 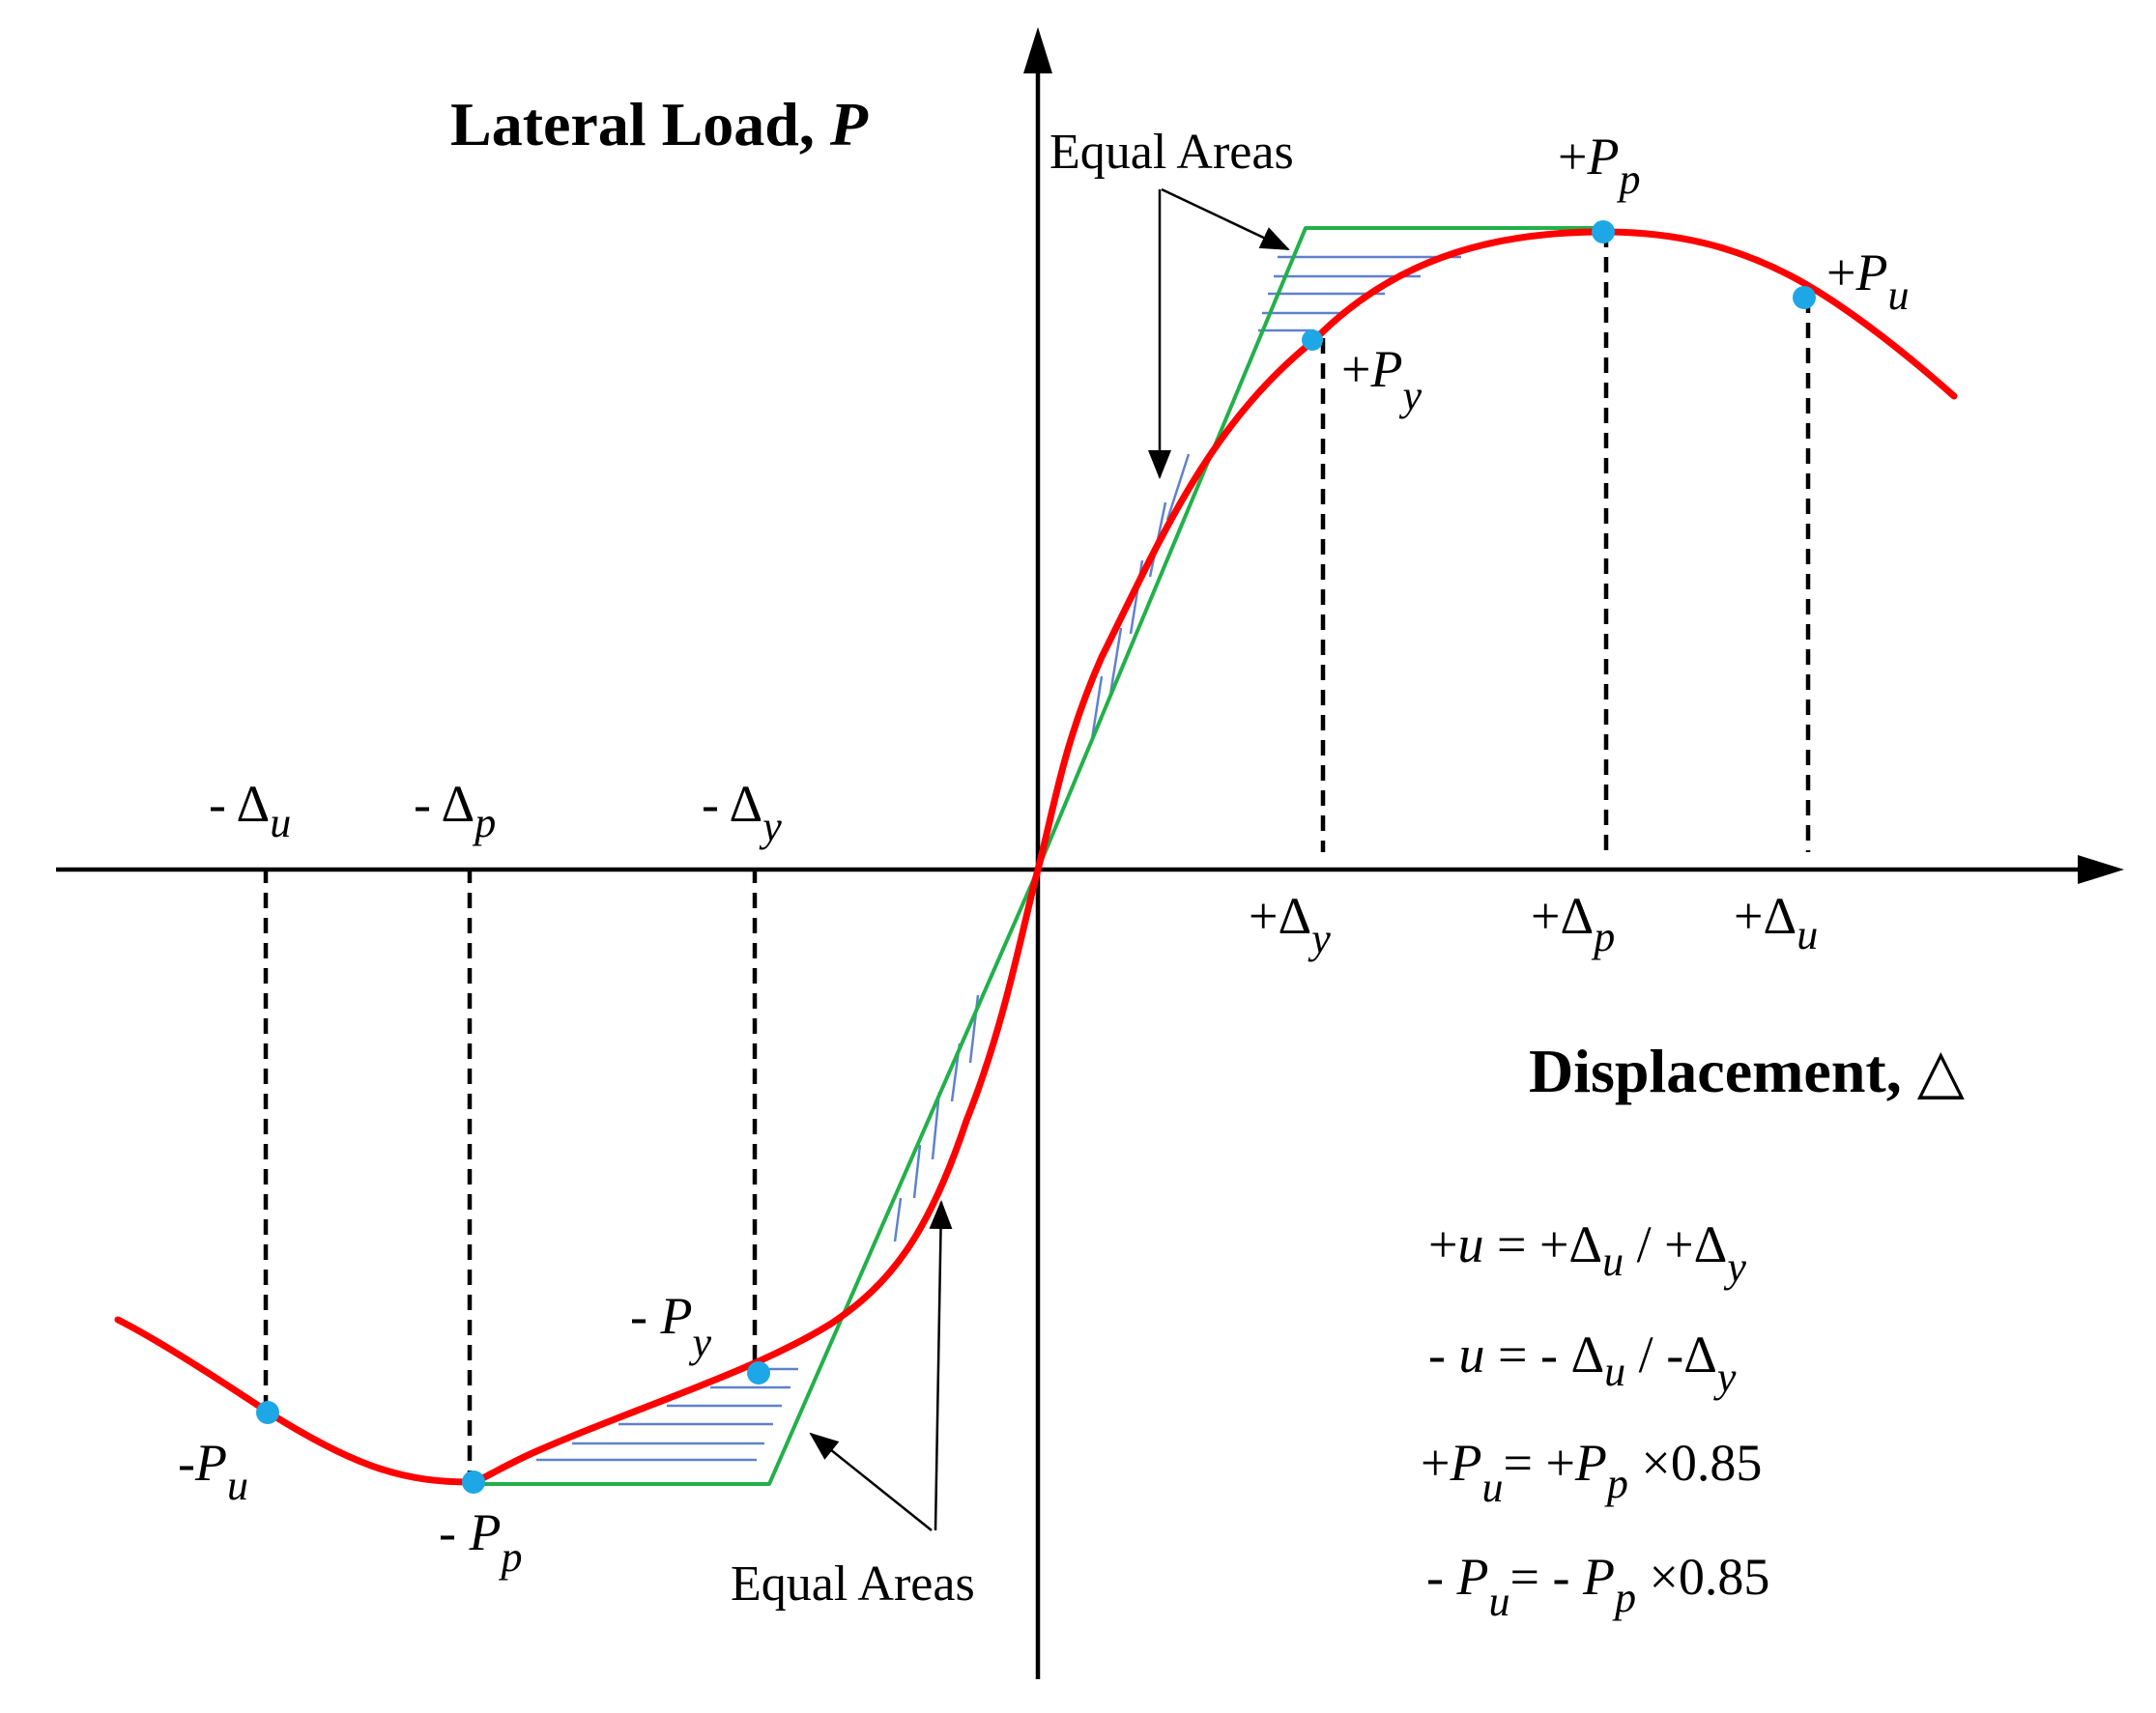 I want to click on label-pos-du: +Δu, so click(x=1776, y=922).